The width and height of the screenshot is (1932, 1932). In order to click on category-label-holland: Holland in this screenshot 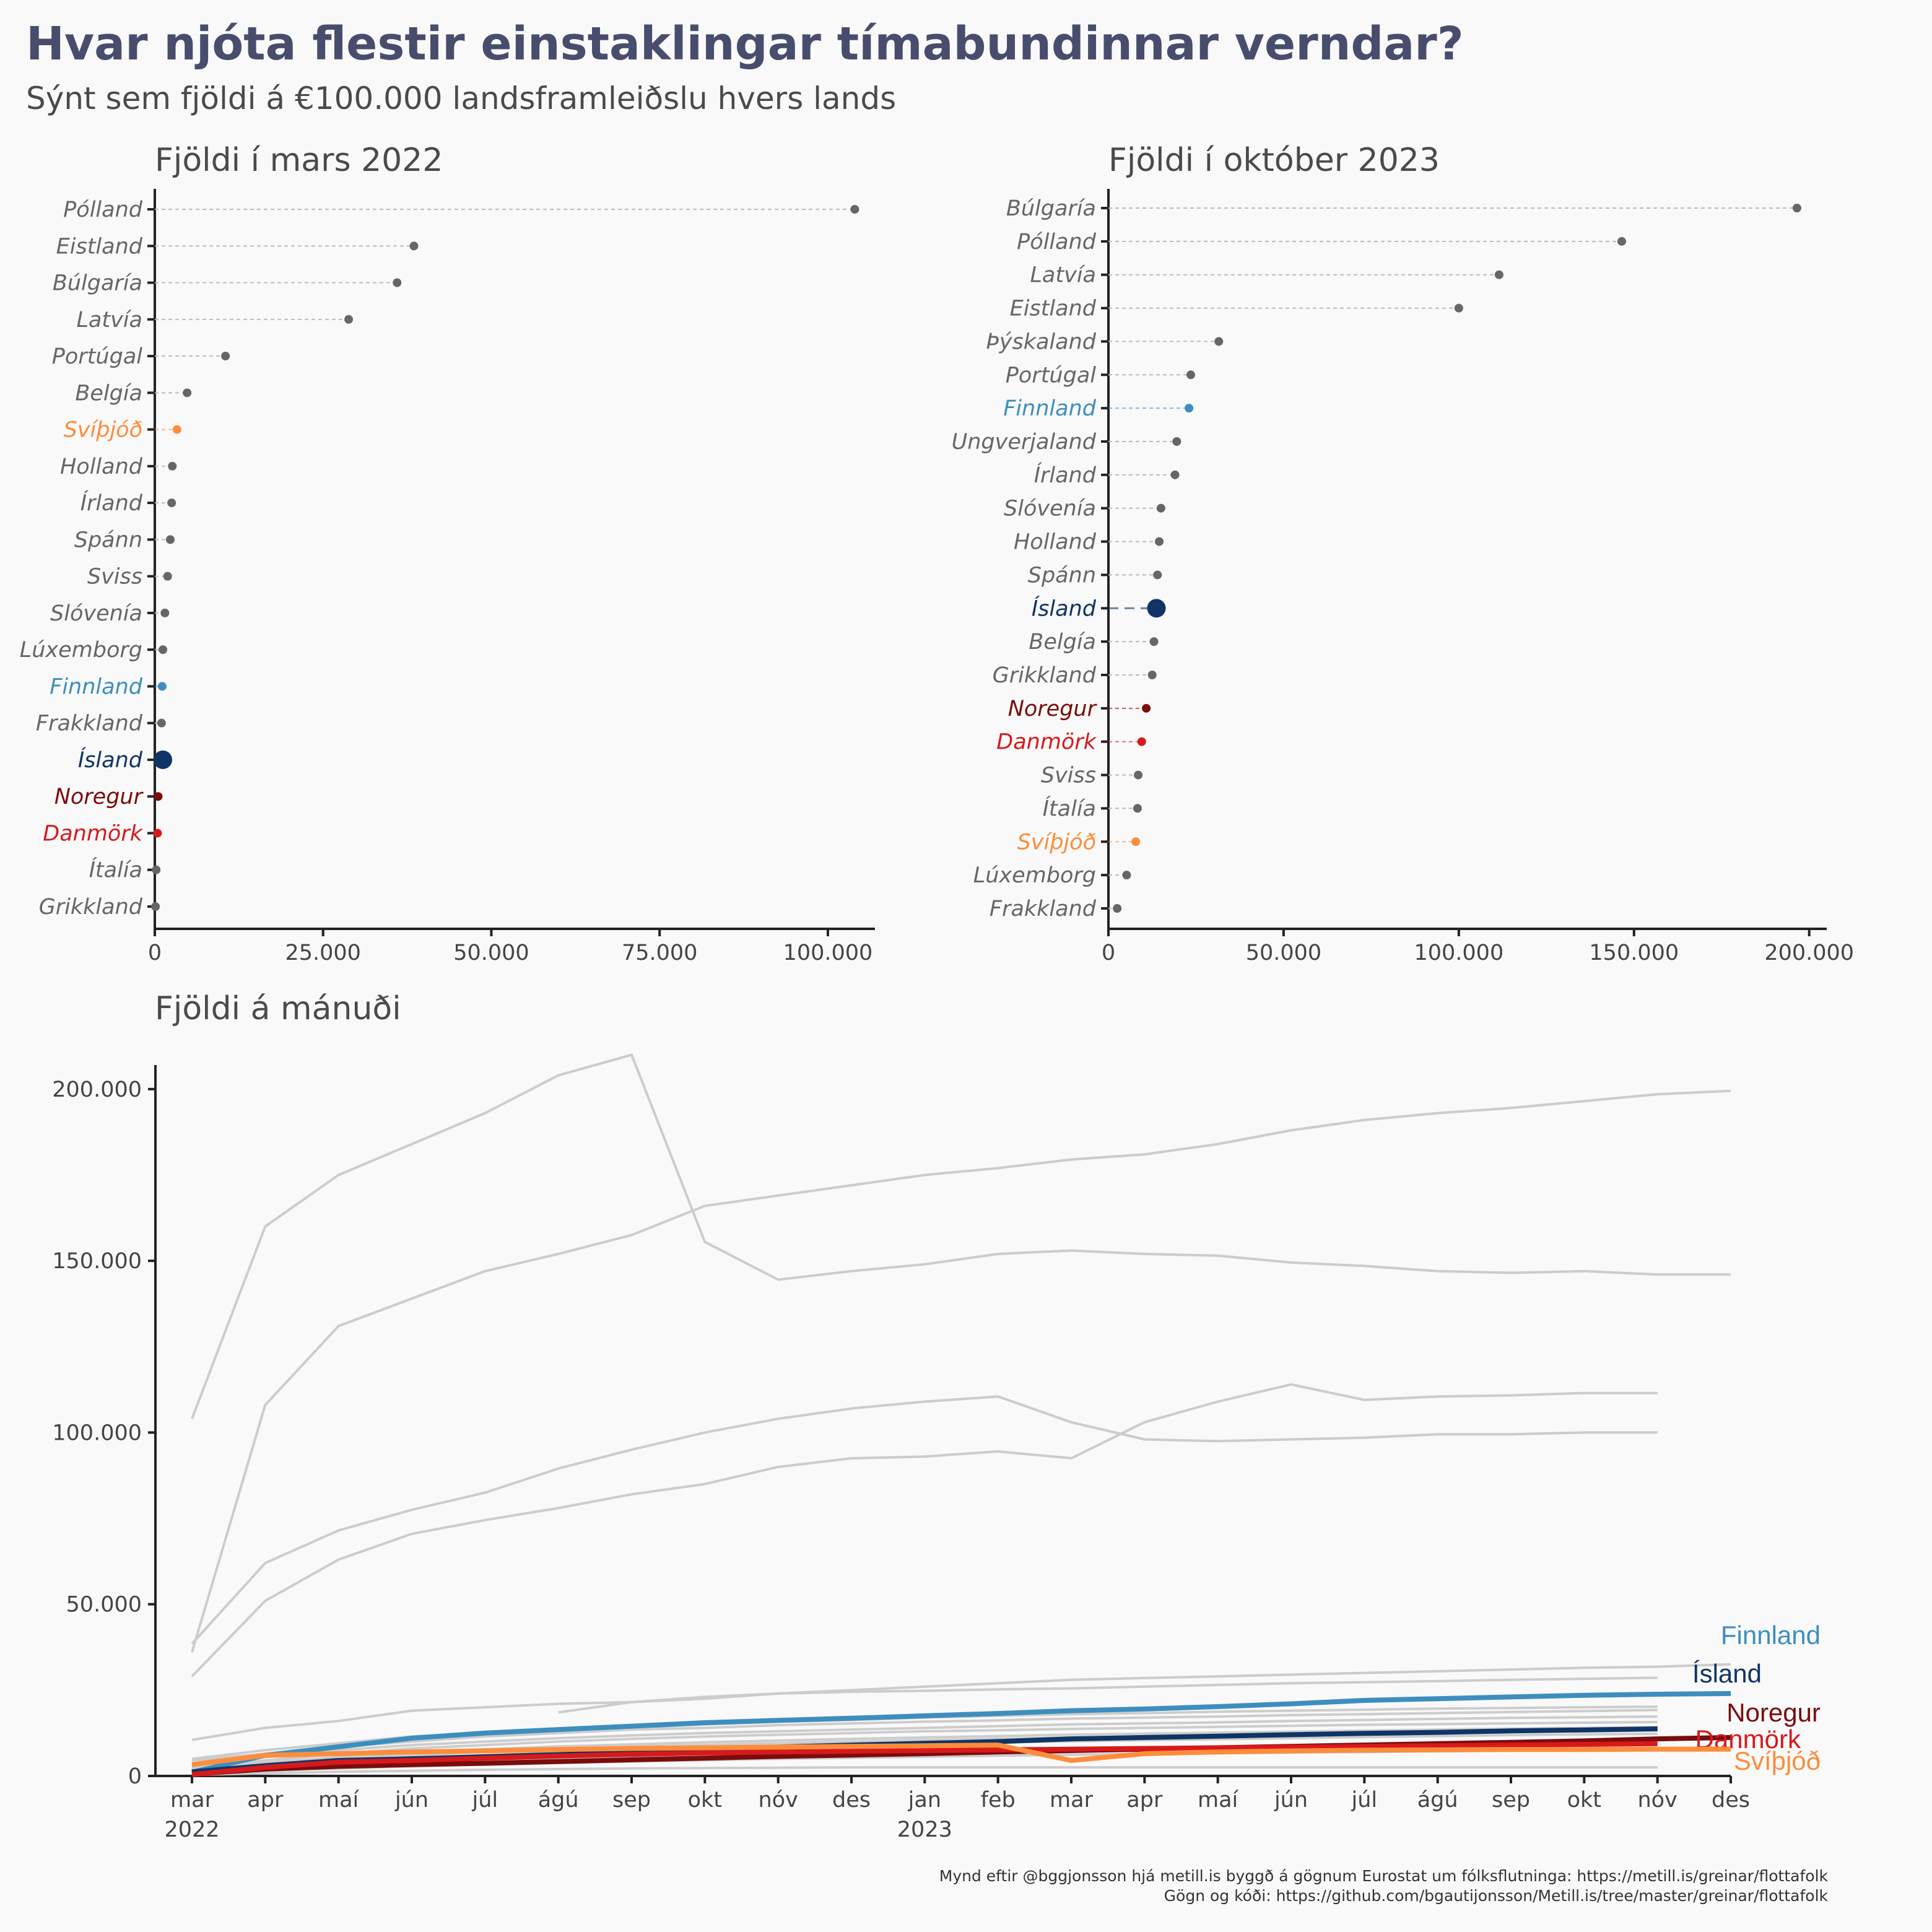, I will do `click(1055, 542)`.